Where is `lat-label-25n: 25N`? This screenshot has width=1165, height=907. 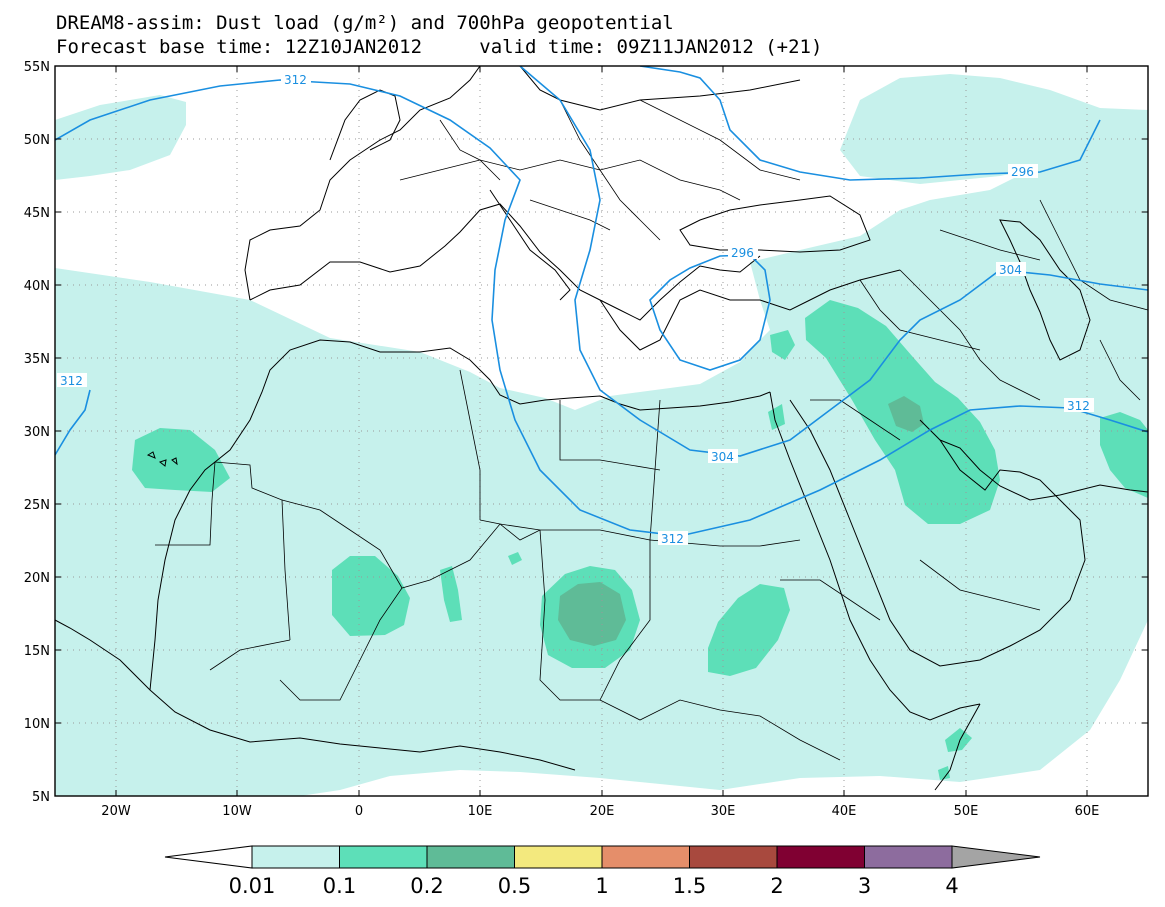 lat-label-25n: 25N is located at coordinates (37, 505).